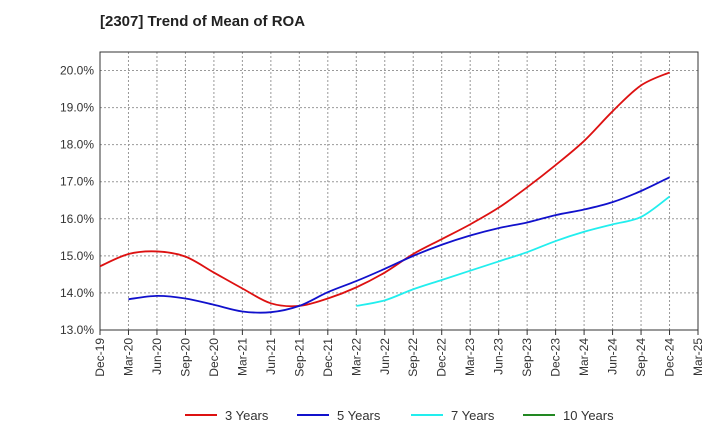 The width and height of the screenshot is (720, 440). Describe the element at coordinates (442, 357) in the screenshot. I see `x-tick-label: Dec-22` at that location.